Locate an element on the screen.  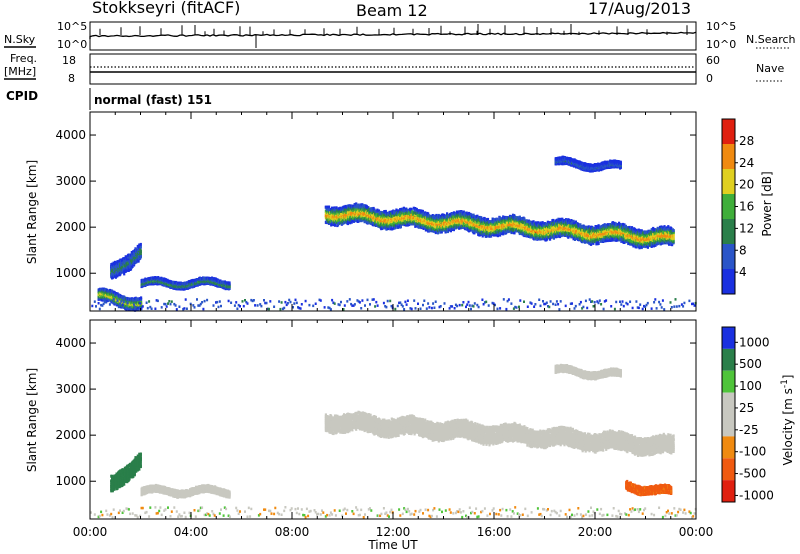
date-title: 17/Aug/2013 is located at coordinates (639, 9).